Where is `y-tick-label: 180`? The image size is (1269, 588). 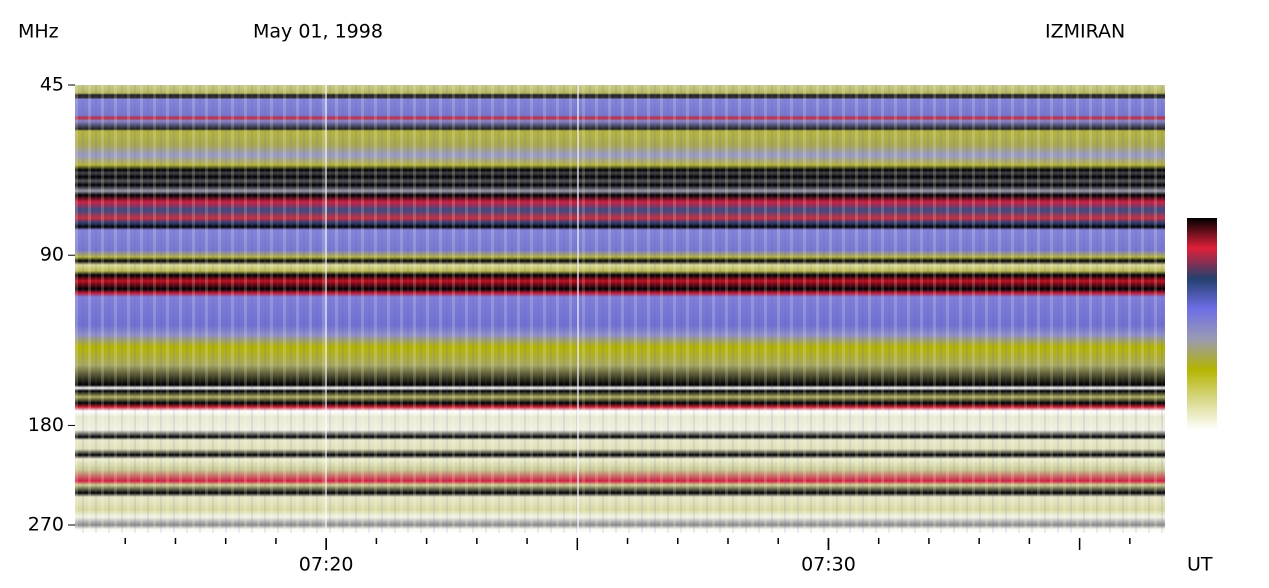
y-tick-label: 180 is located at coordinates (46, 425).